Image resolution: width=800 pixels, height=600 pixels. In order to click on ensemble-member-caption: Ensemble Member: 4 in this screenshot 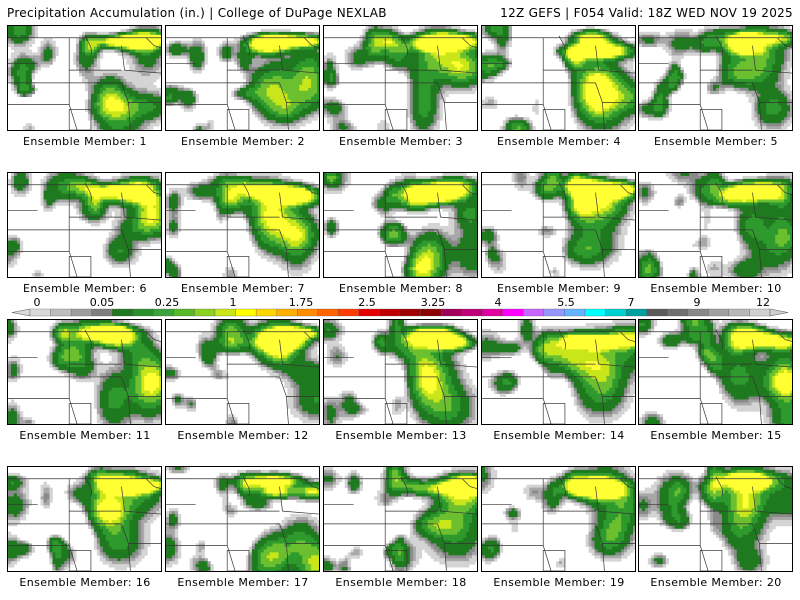, I will do `click(559, 141)`.